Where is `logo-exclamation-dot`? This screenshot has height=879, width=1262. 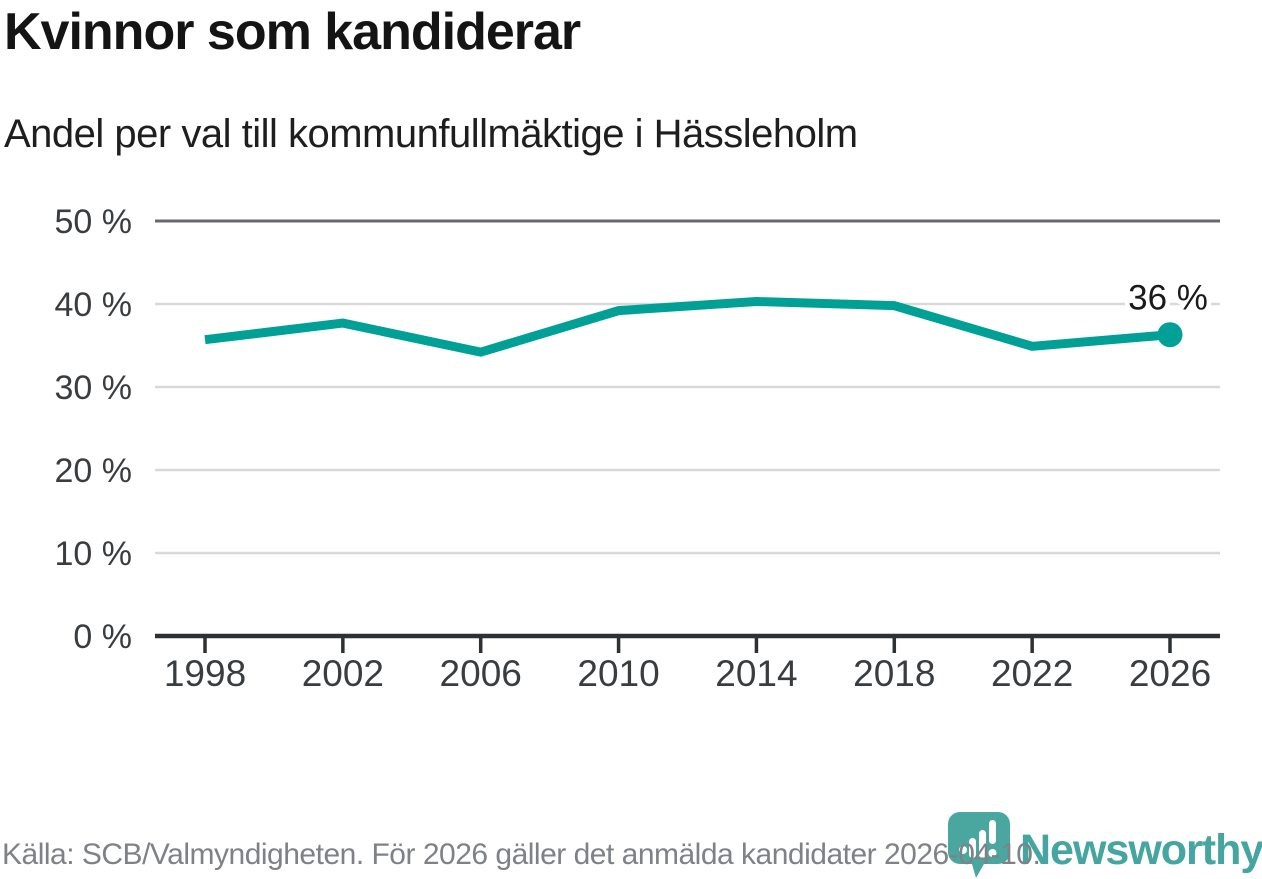
logo-exclamation-dot is located at coordinates (992, 853).